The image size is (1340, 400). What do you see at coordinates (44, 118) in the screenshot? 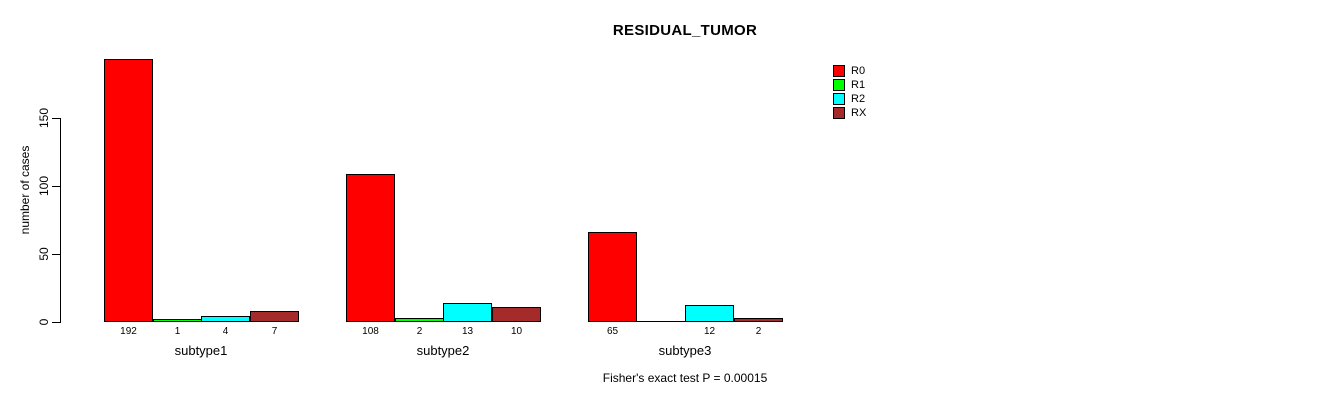
I see `y-axis-tick-label: 150` at bounding box center [44, 118].